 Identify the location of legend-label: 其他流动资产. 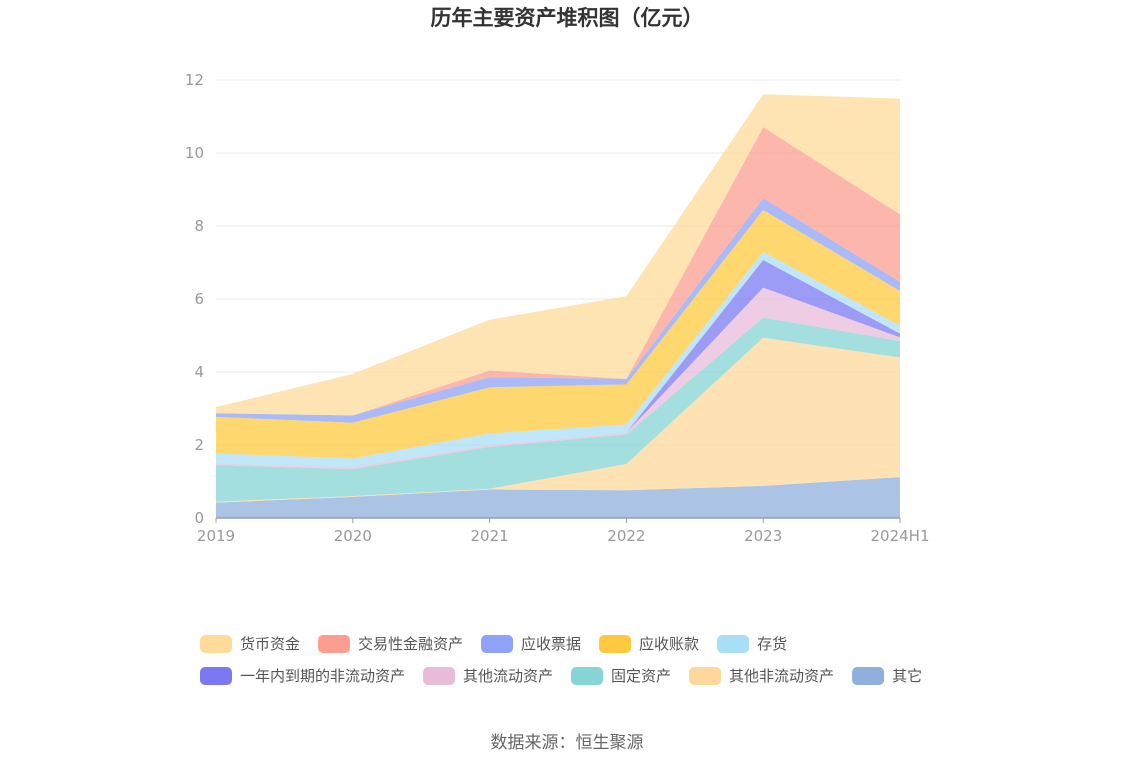
(508, 676).